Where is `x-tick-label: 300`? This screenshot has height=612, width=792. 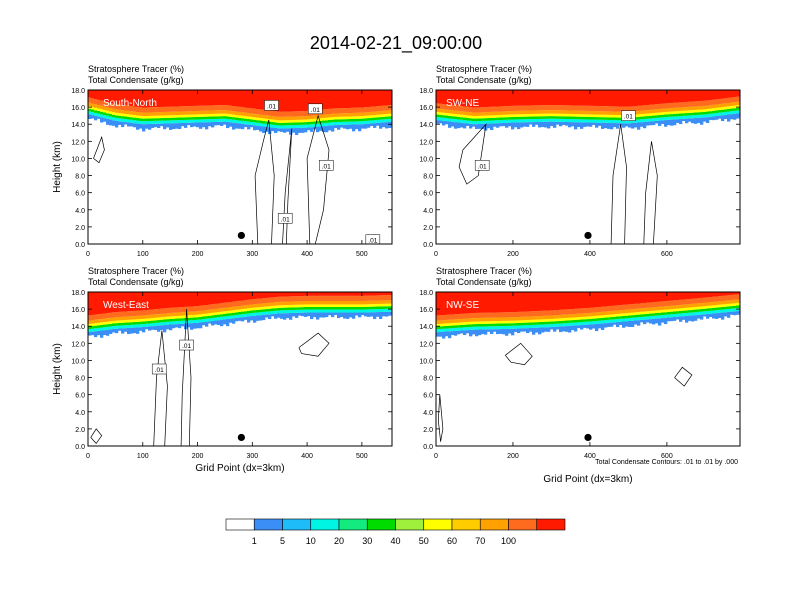
x-tick-label: 300 is located at coordinates (252, 456).